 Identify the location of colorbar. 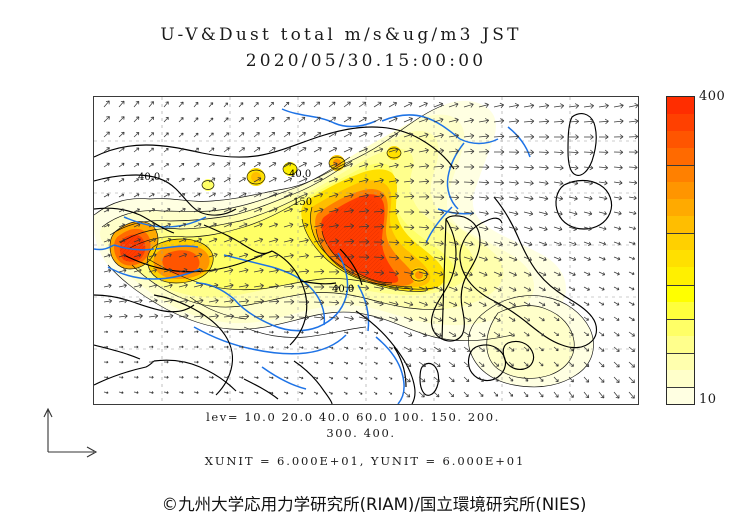
(680, 250).